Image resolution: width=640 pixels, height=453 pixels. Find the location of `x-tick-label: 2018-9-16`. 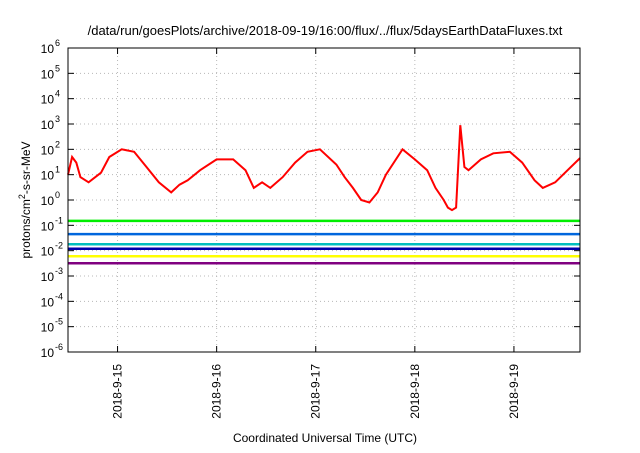

x-tick-label: 2018-9-16 is located at coordinates (217, 391).